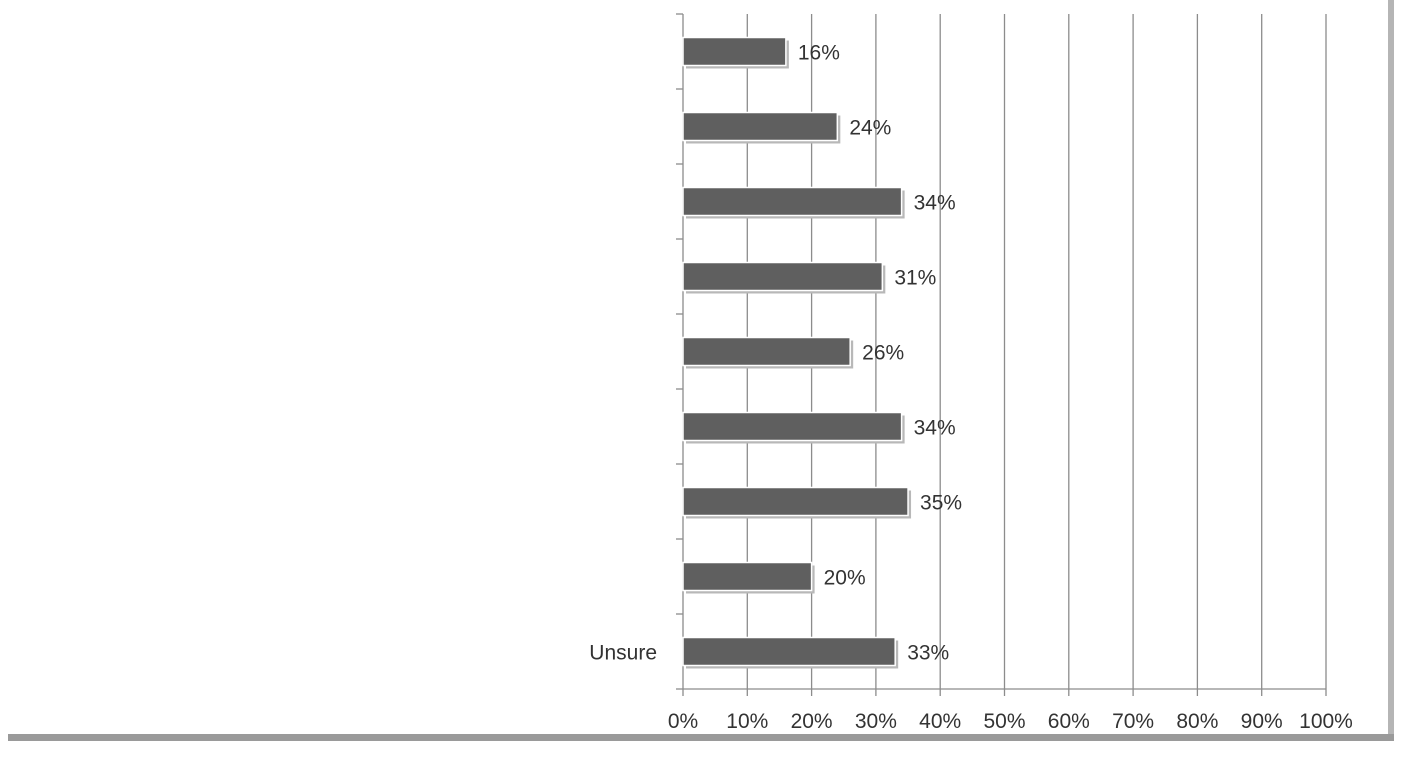  Describe the element at coordinates (915, 278) in the screenshot. I see `data-label-3: 31%` at that location.